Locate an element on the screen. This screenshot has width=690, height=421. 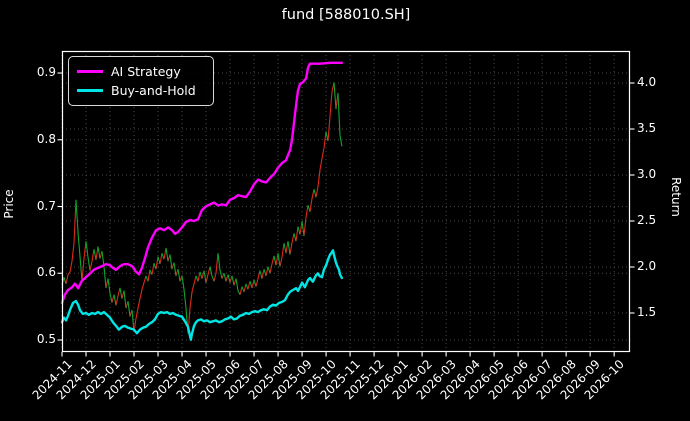
legend-label-buy-and-hold: Buy-and-Hold is located at coordinates (153, 90).